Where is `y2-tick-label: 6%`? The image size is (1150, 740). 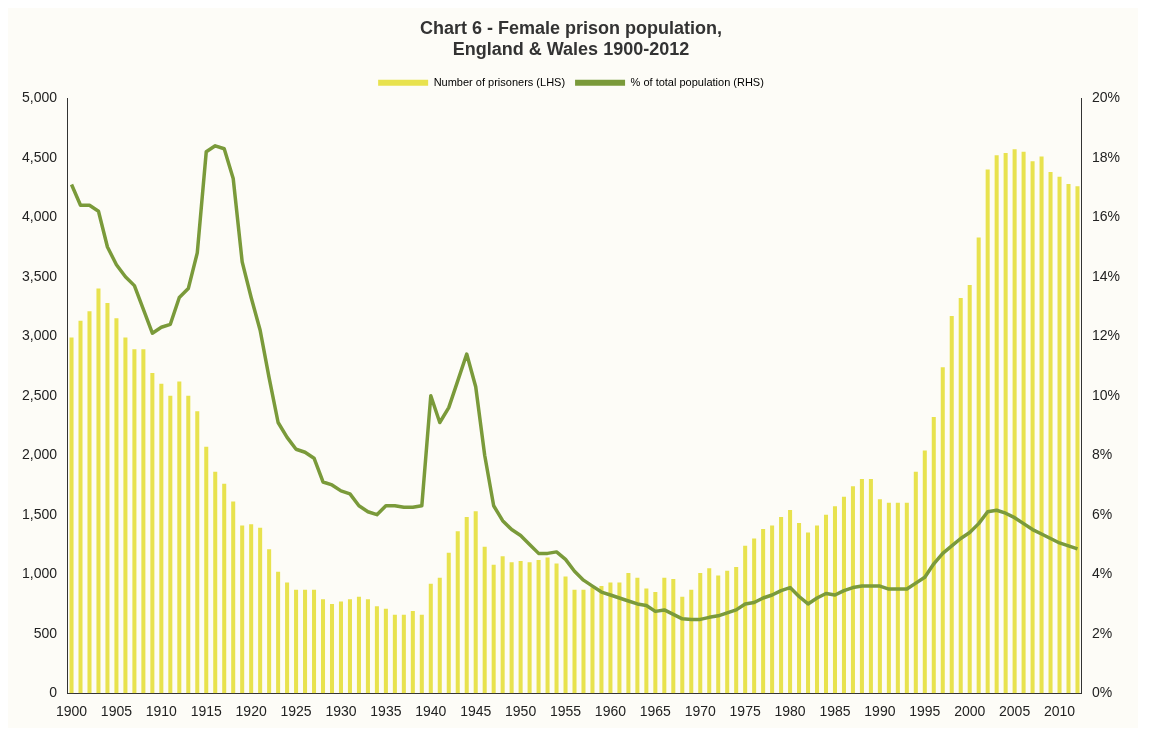 y2-tick-label: 6% is located at coordinates (1102, 513).